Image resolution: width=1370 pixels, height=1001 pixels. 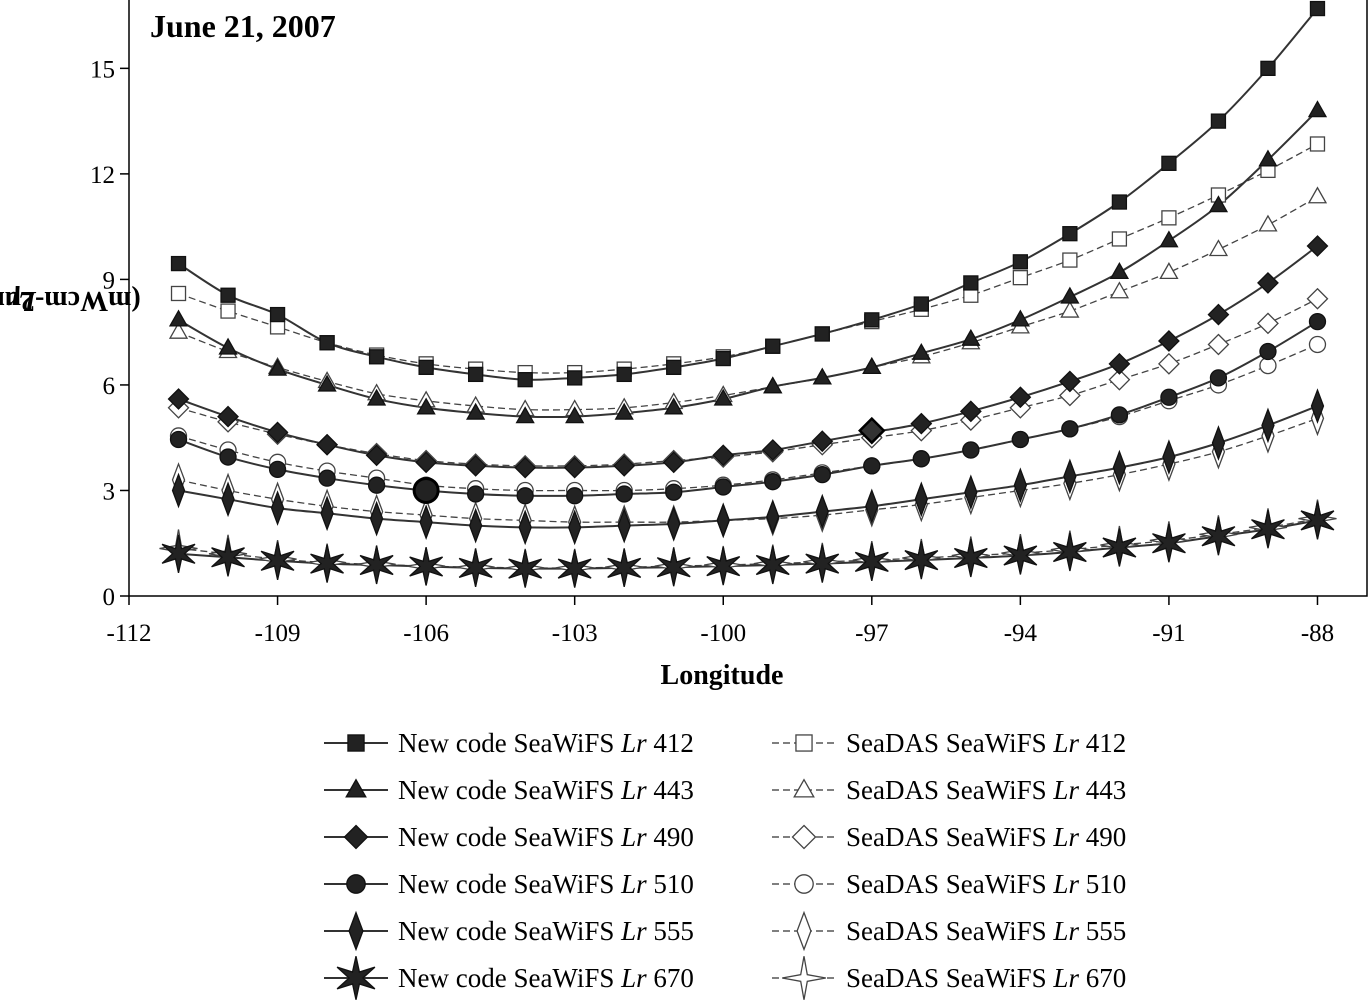 I want to click on y-tick-label: 15, so click(x=102, y=69).